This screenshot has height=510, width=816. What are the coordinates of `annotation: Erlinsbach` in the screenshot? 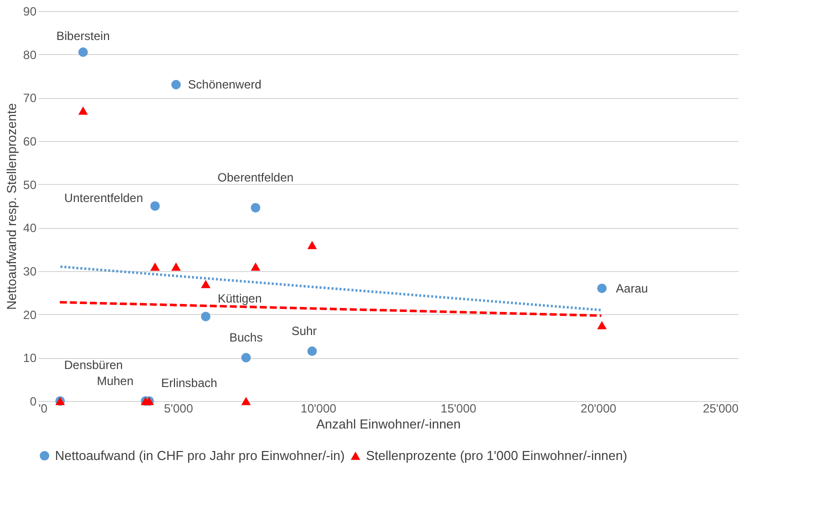 It's located at (189, 383).